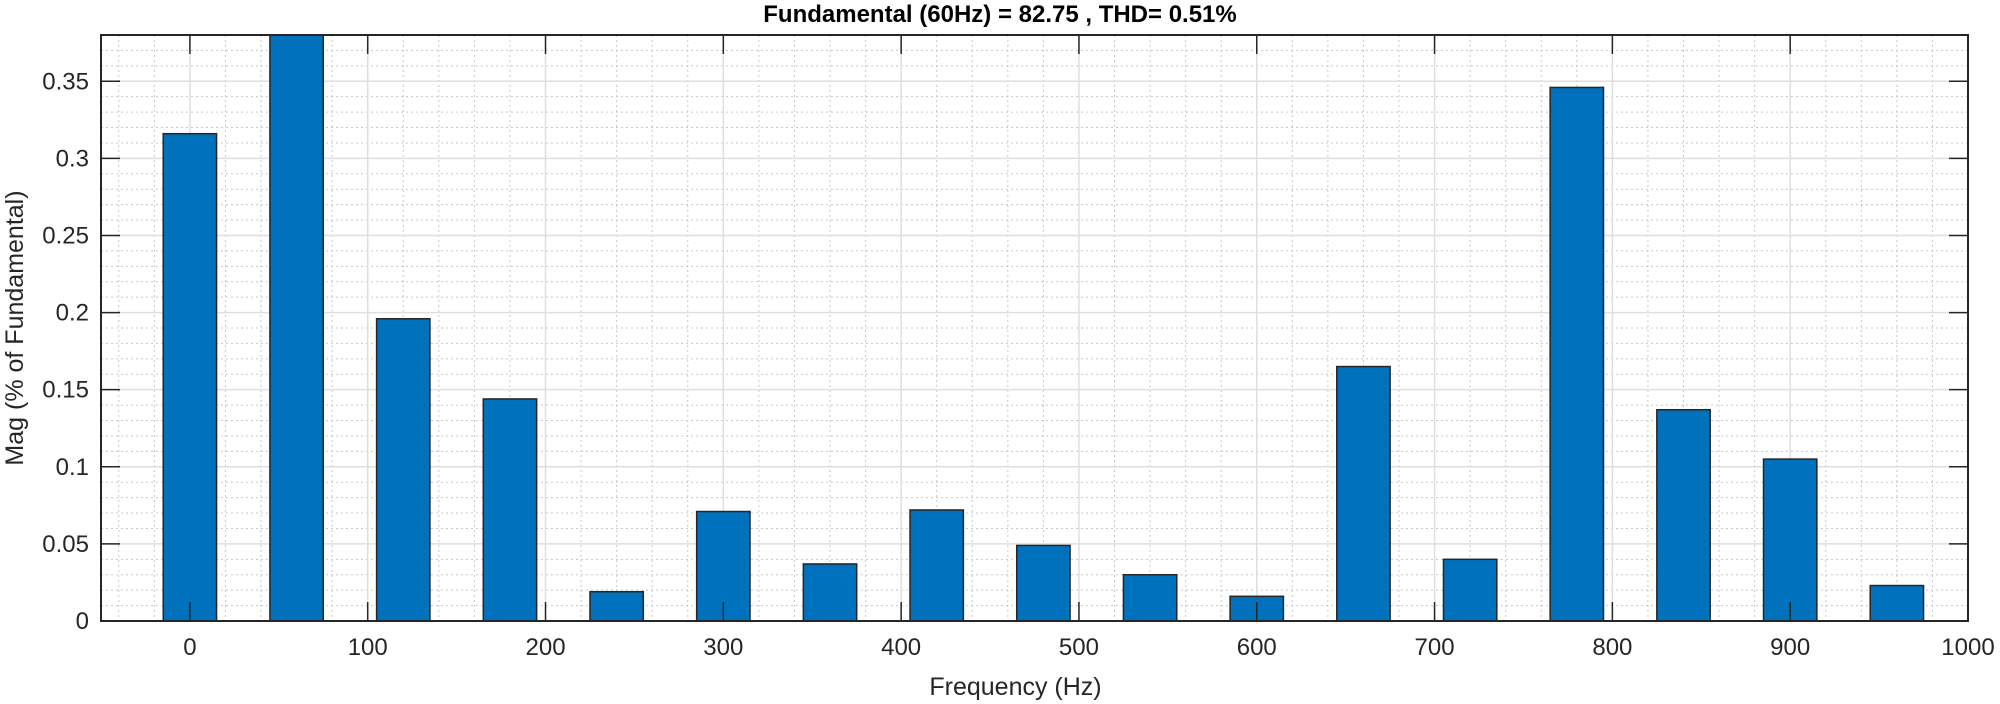  I want to click on bar-780hz, so click(1577, 354).